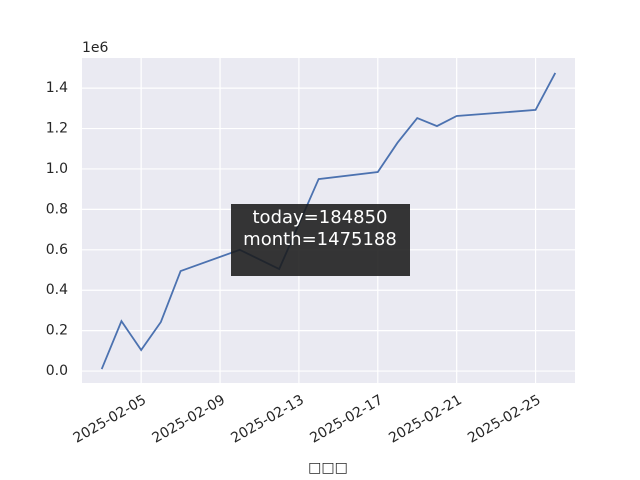 This screenshot has width=640, height=480. I want to click on x-tick-label: 2025-02-13, so click(267, 419).